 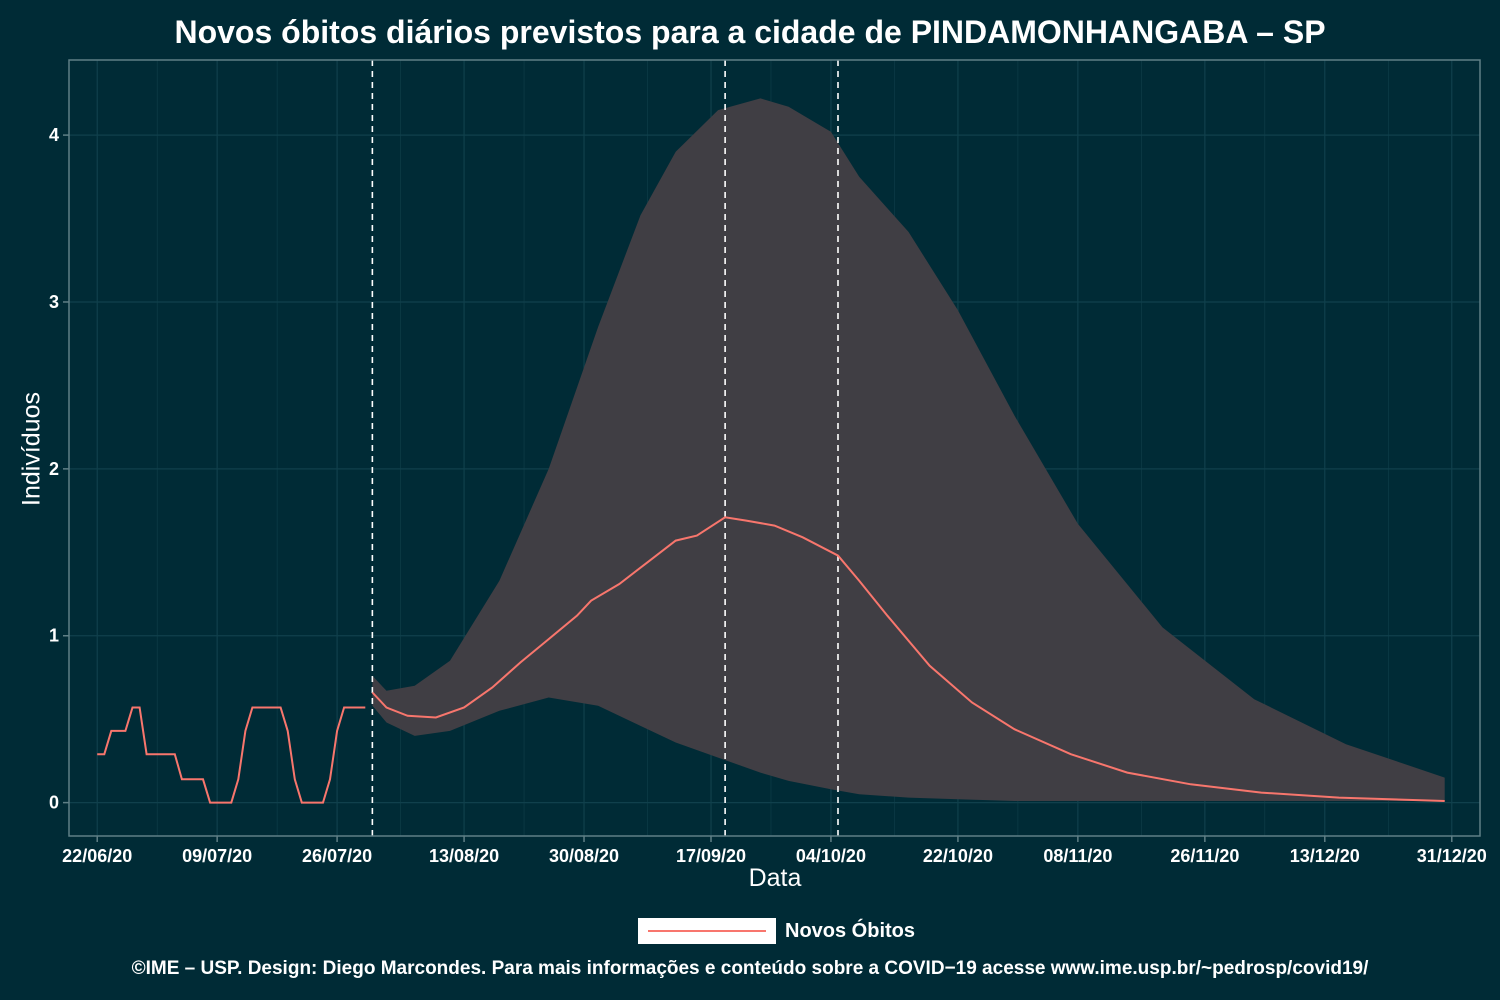 I want to click on legend-label: Novos Óbitos, so click(x=850, y=930).